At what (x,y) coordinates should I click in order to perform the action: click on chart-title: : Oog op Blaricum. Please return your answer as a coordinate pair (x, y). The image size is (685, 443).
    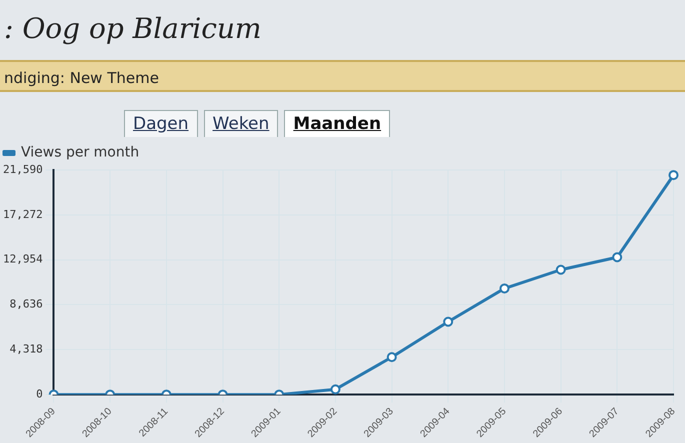
    Looking at the image, I should click on (133, 28).